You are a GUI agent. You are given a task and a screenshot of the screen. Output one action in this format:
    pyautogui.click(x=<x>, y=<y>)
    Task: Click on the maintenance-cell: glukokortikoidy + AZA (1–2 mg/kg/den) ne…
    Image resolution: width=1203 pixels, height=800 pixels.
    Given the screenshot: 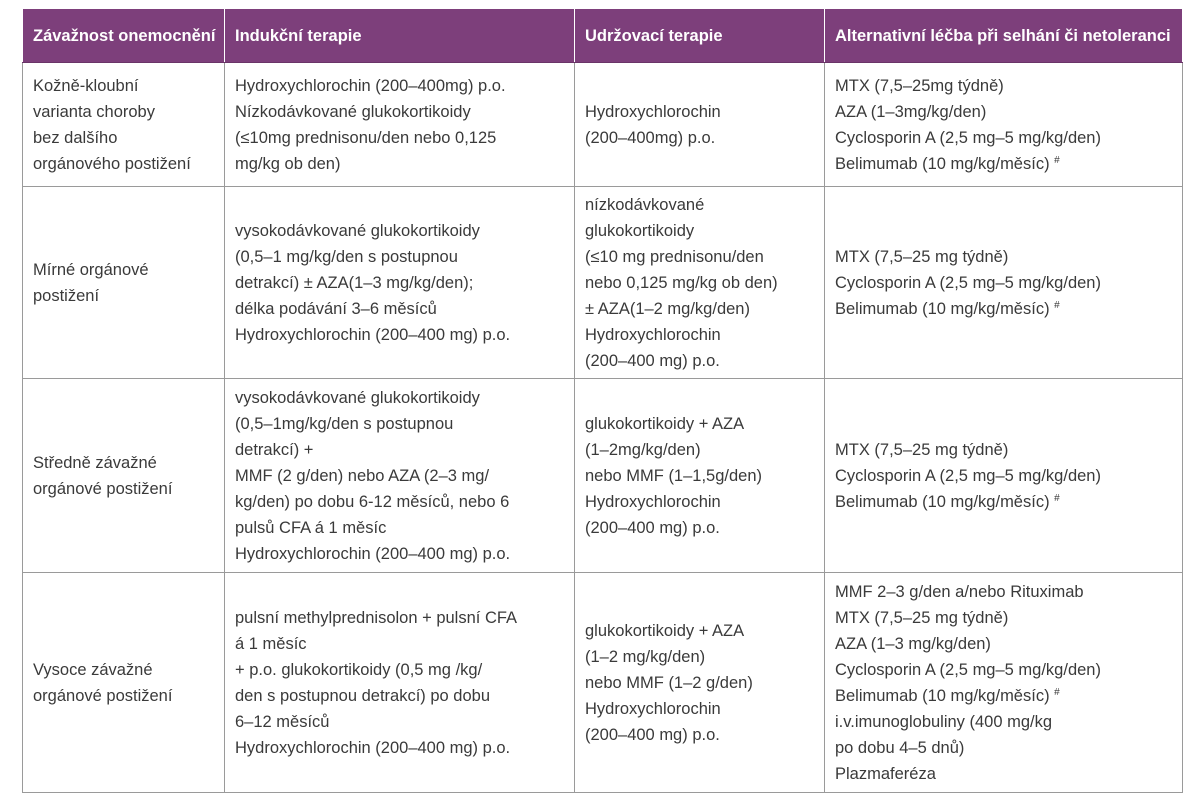 What is the action you would take?
    pyautogui.click(x=699, y=682)
    